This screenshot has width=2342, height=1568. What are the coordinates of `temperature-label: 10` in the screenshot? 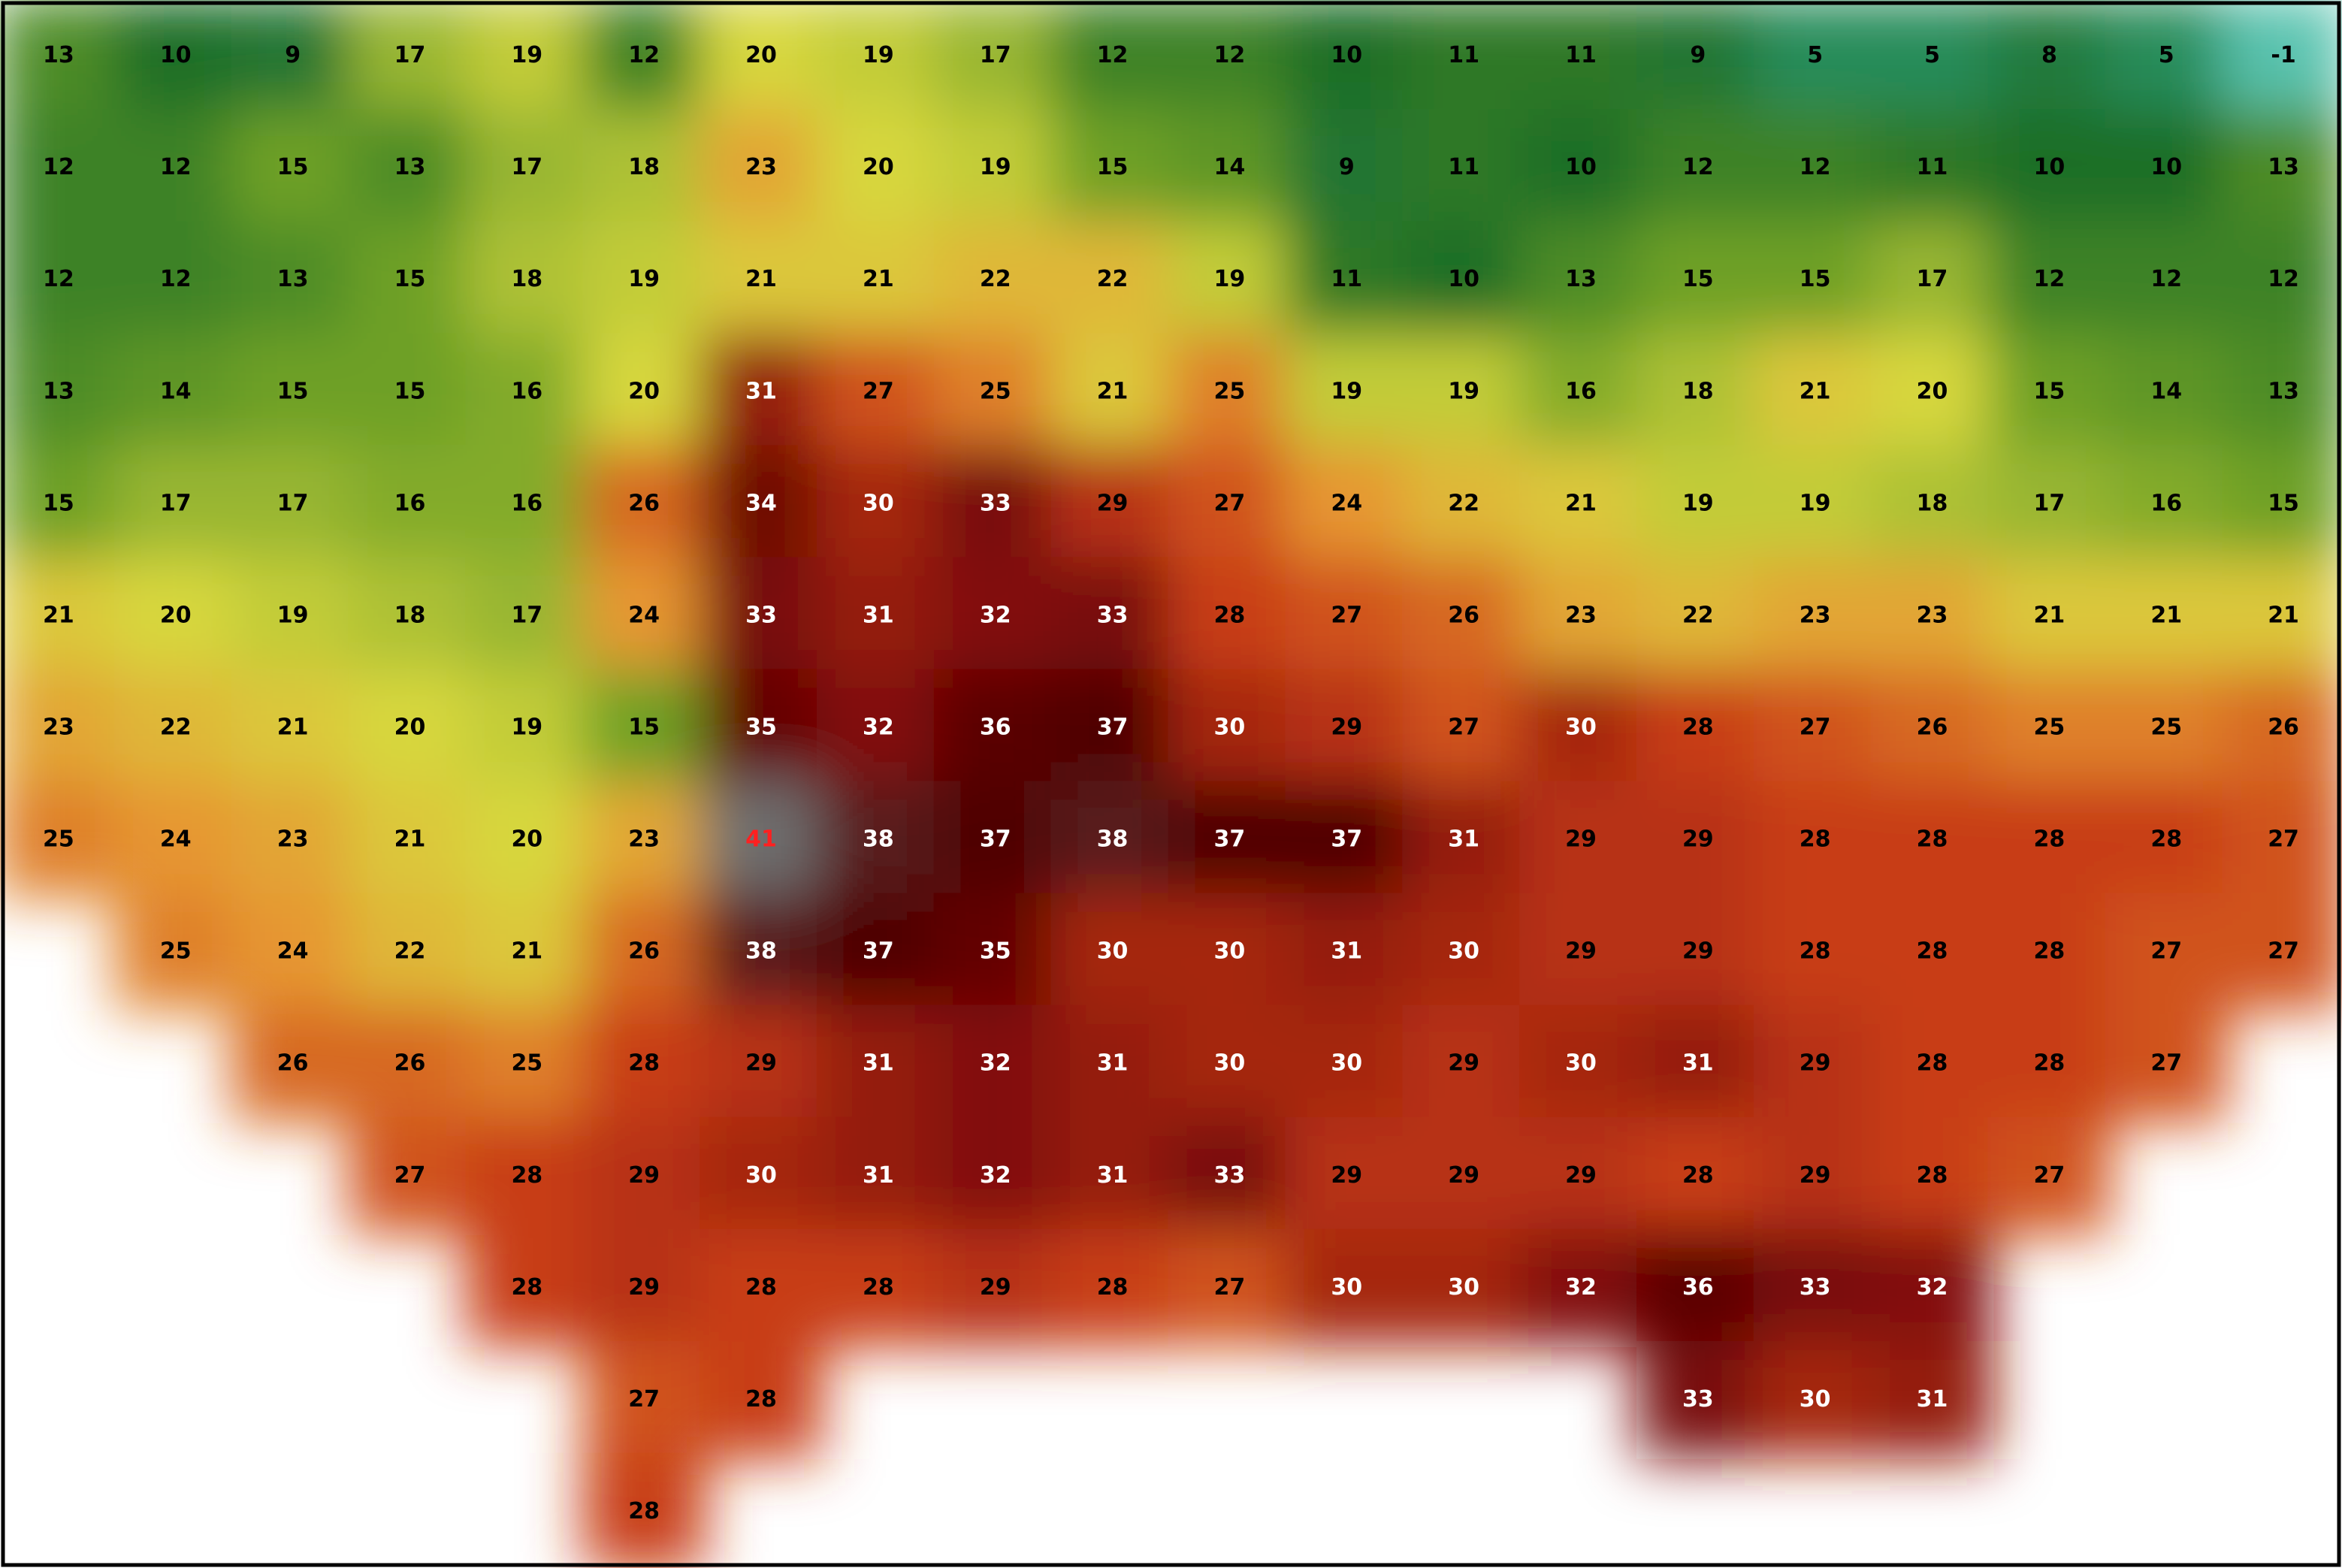 It's located at (2166, 167).